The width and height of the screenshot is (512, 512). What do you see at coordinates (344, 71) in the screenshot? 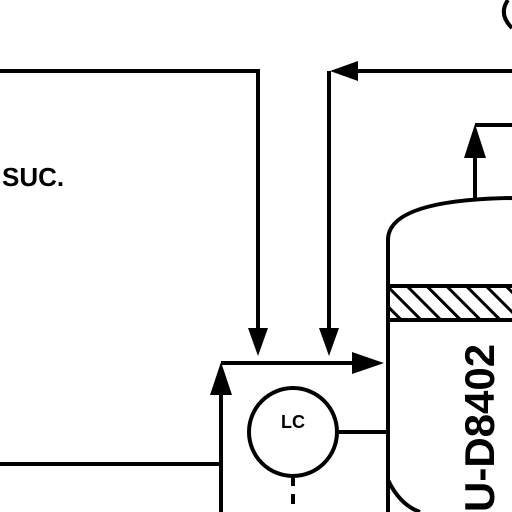
I see `arrow-left` at bounding box center [344, 71].